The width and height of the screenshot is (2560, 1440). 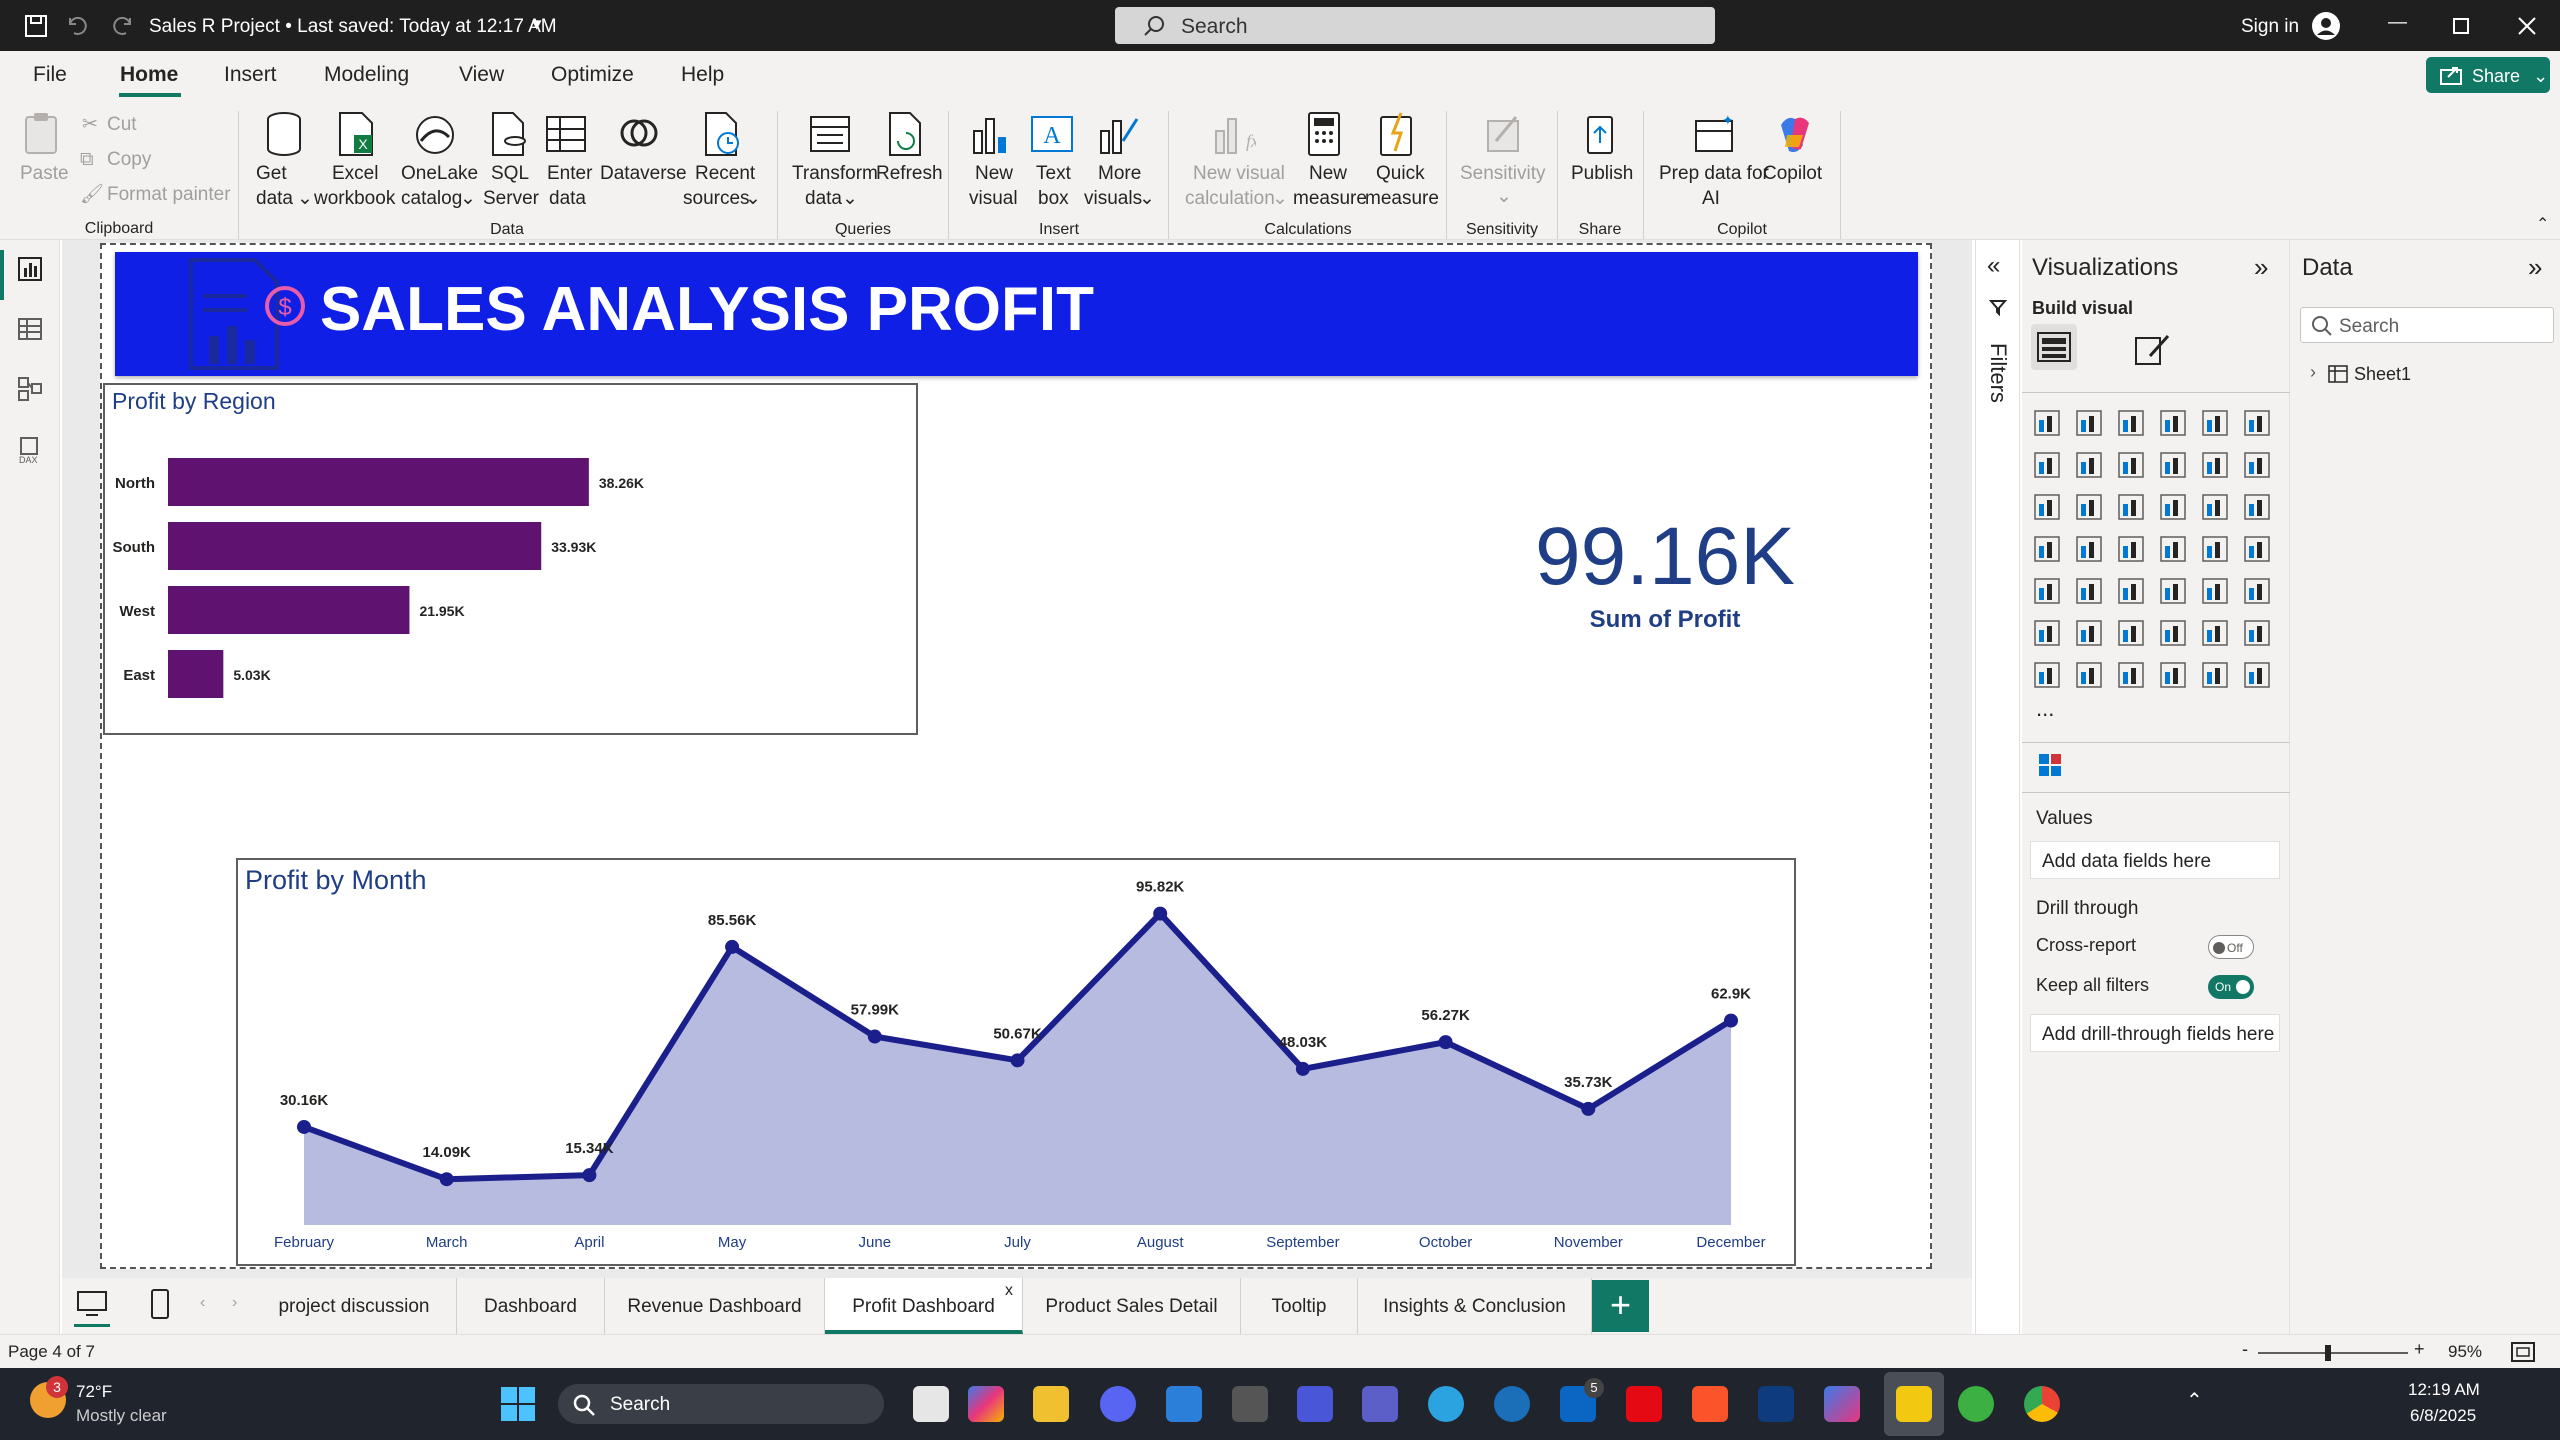 What do you see at coordinates (1793, 173) in the screenshot?
I see `copilot-button: Copilot` at bounding box center [1793, 173].